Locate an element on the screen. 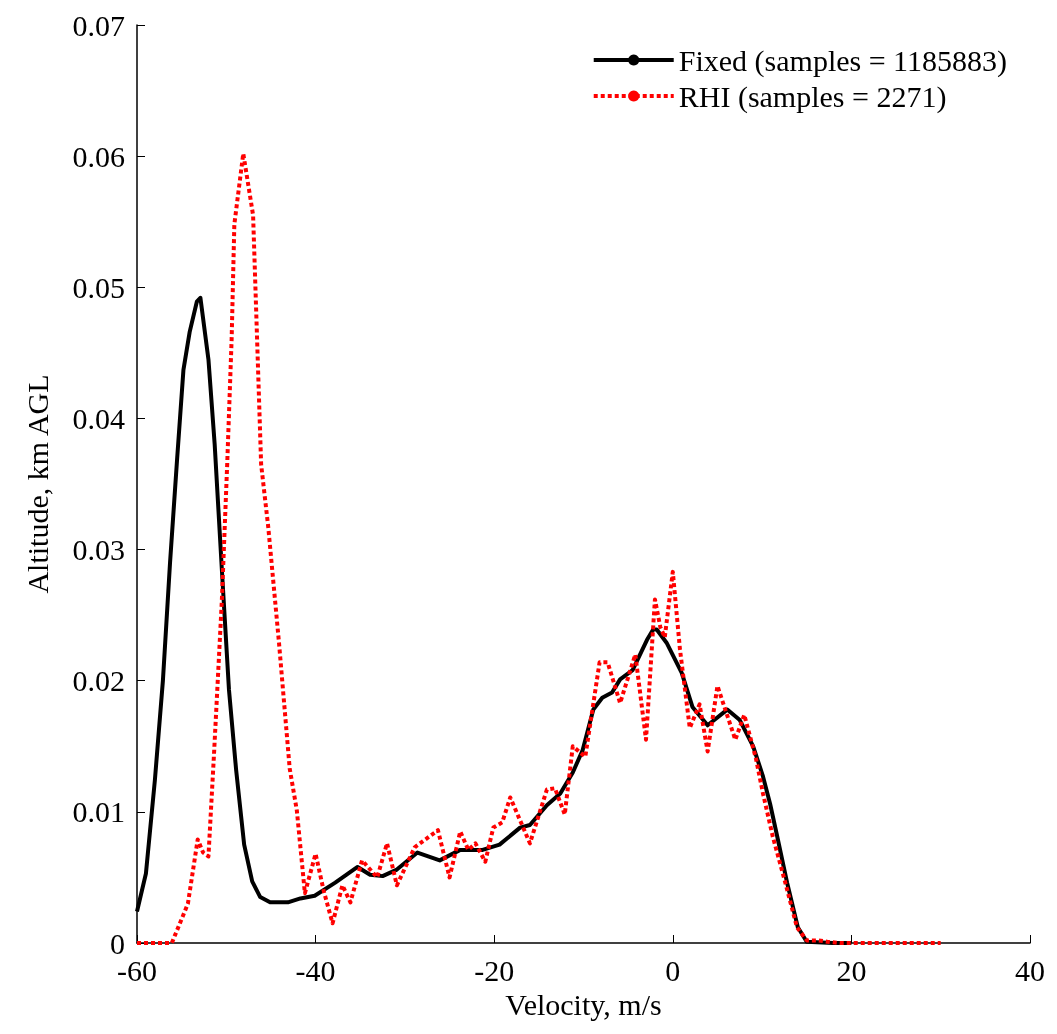 The width and height of the screenshot is (1057, 1034). y-tick-label: 0.04 is located at coordinates (98, 418).